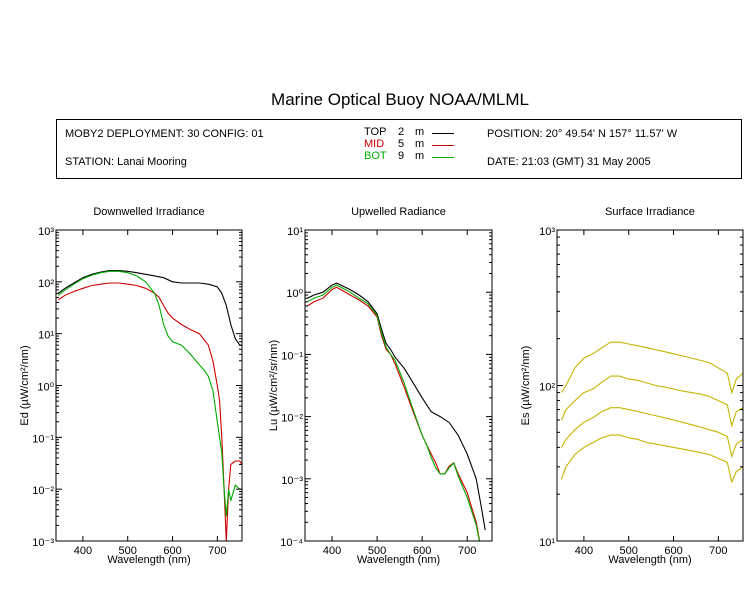 The image size is (750, 600). What do you see at coordinates (443, 133) in the screenshot?
I see `legend-top-line` at bounding box center [443, 133].